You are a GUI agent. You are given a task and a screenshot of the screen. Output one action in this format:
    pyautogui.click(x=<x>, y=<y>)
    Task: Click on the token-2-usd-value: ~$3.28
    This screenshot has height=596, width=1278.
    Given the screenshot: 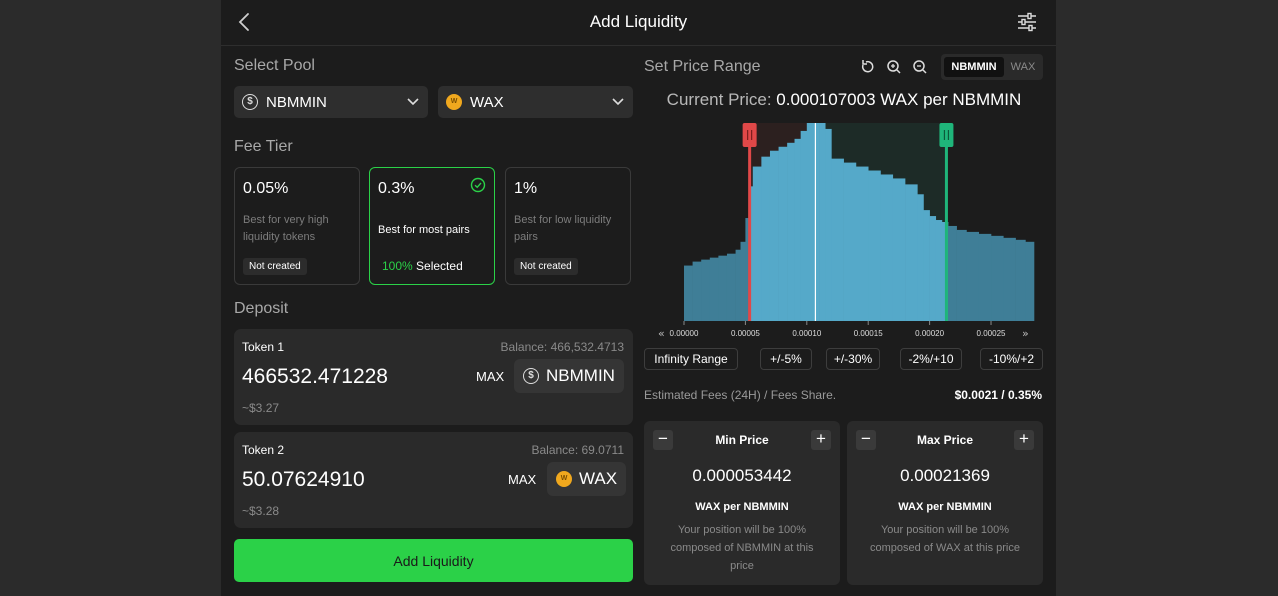 What is the action you would take?
    pyautogui.click(x=261, y=511)
    